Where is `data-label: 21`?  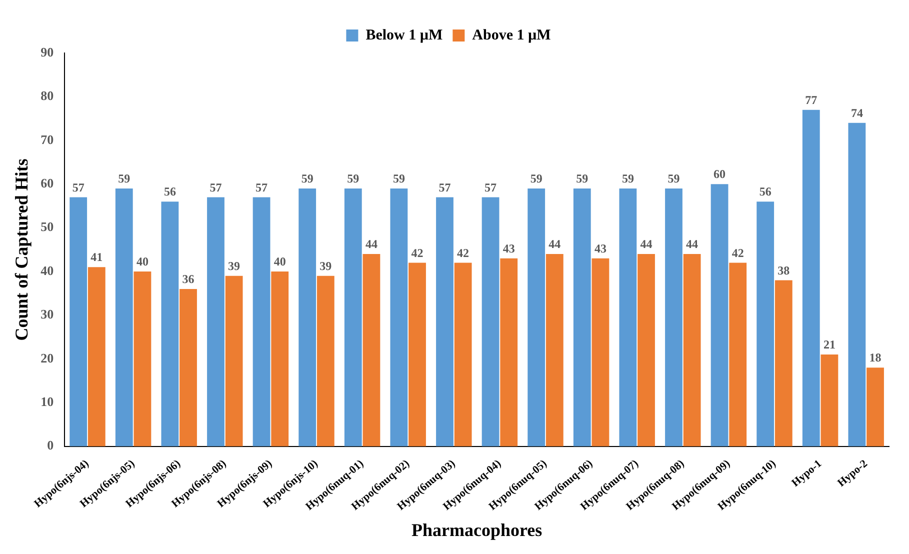
data-label: 21 is located at coordinates (829, 345).